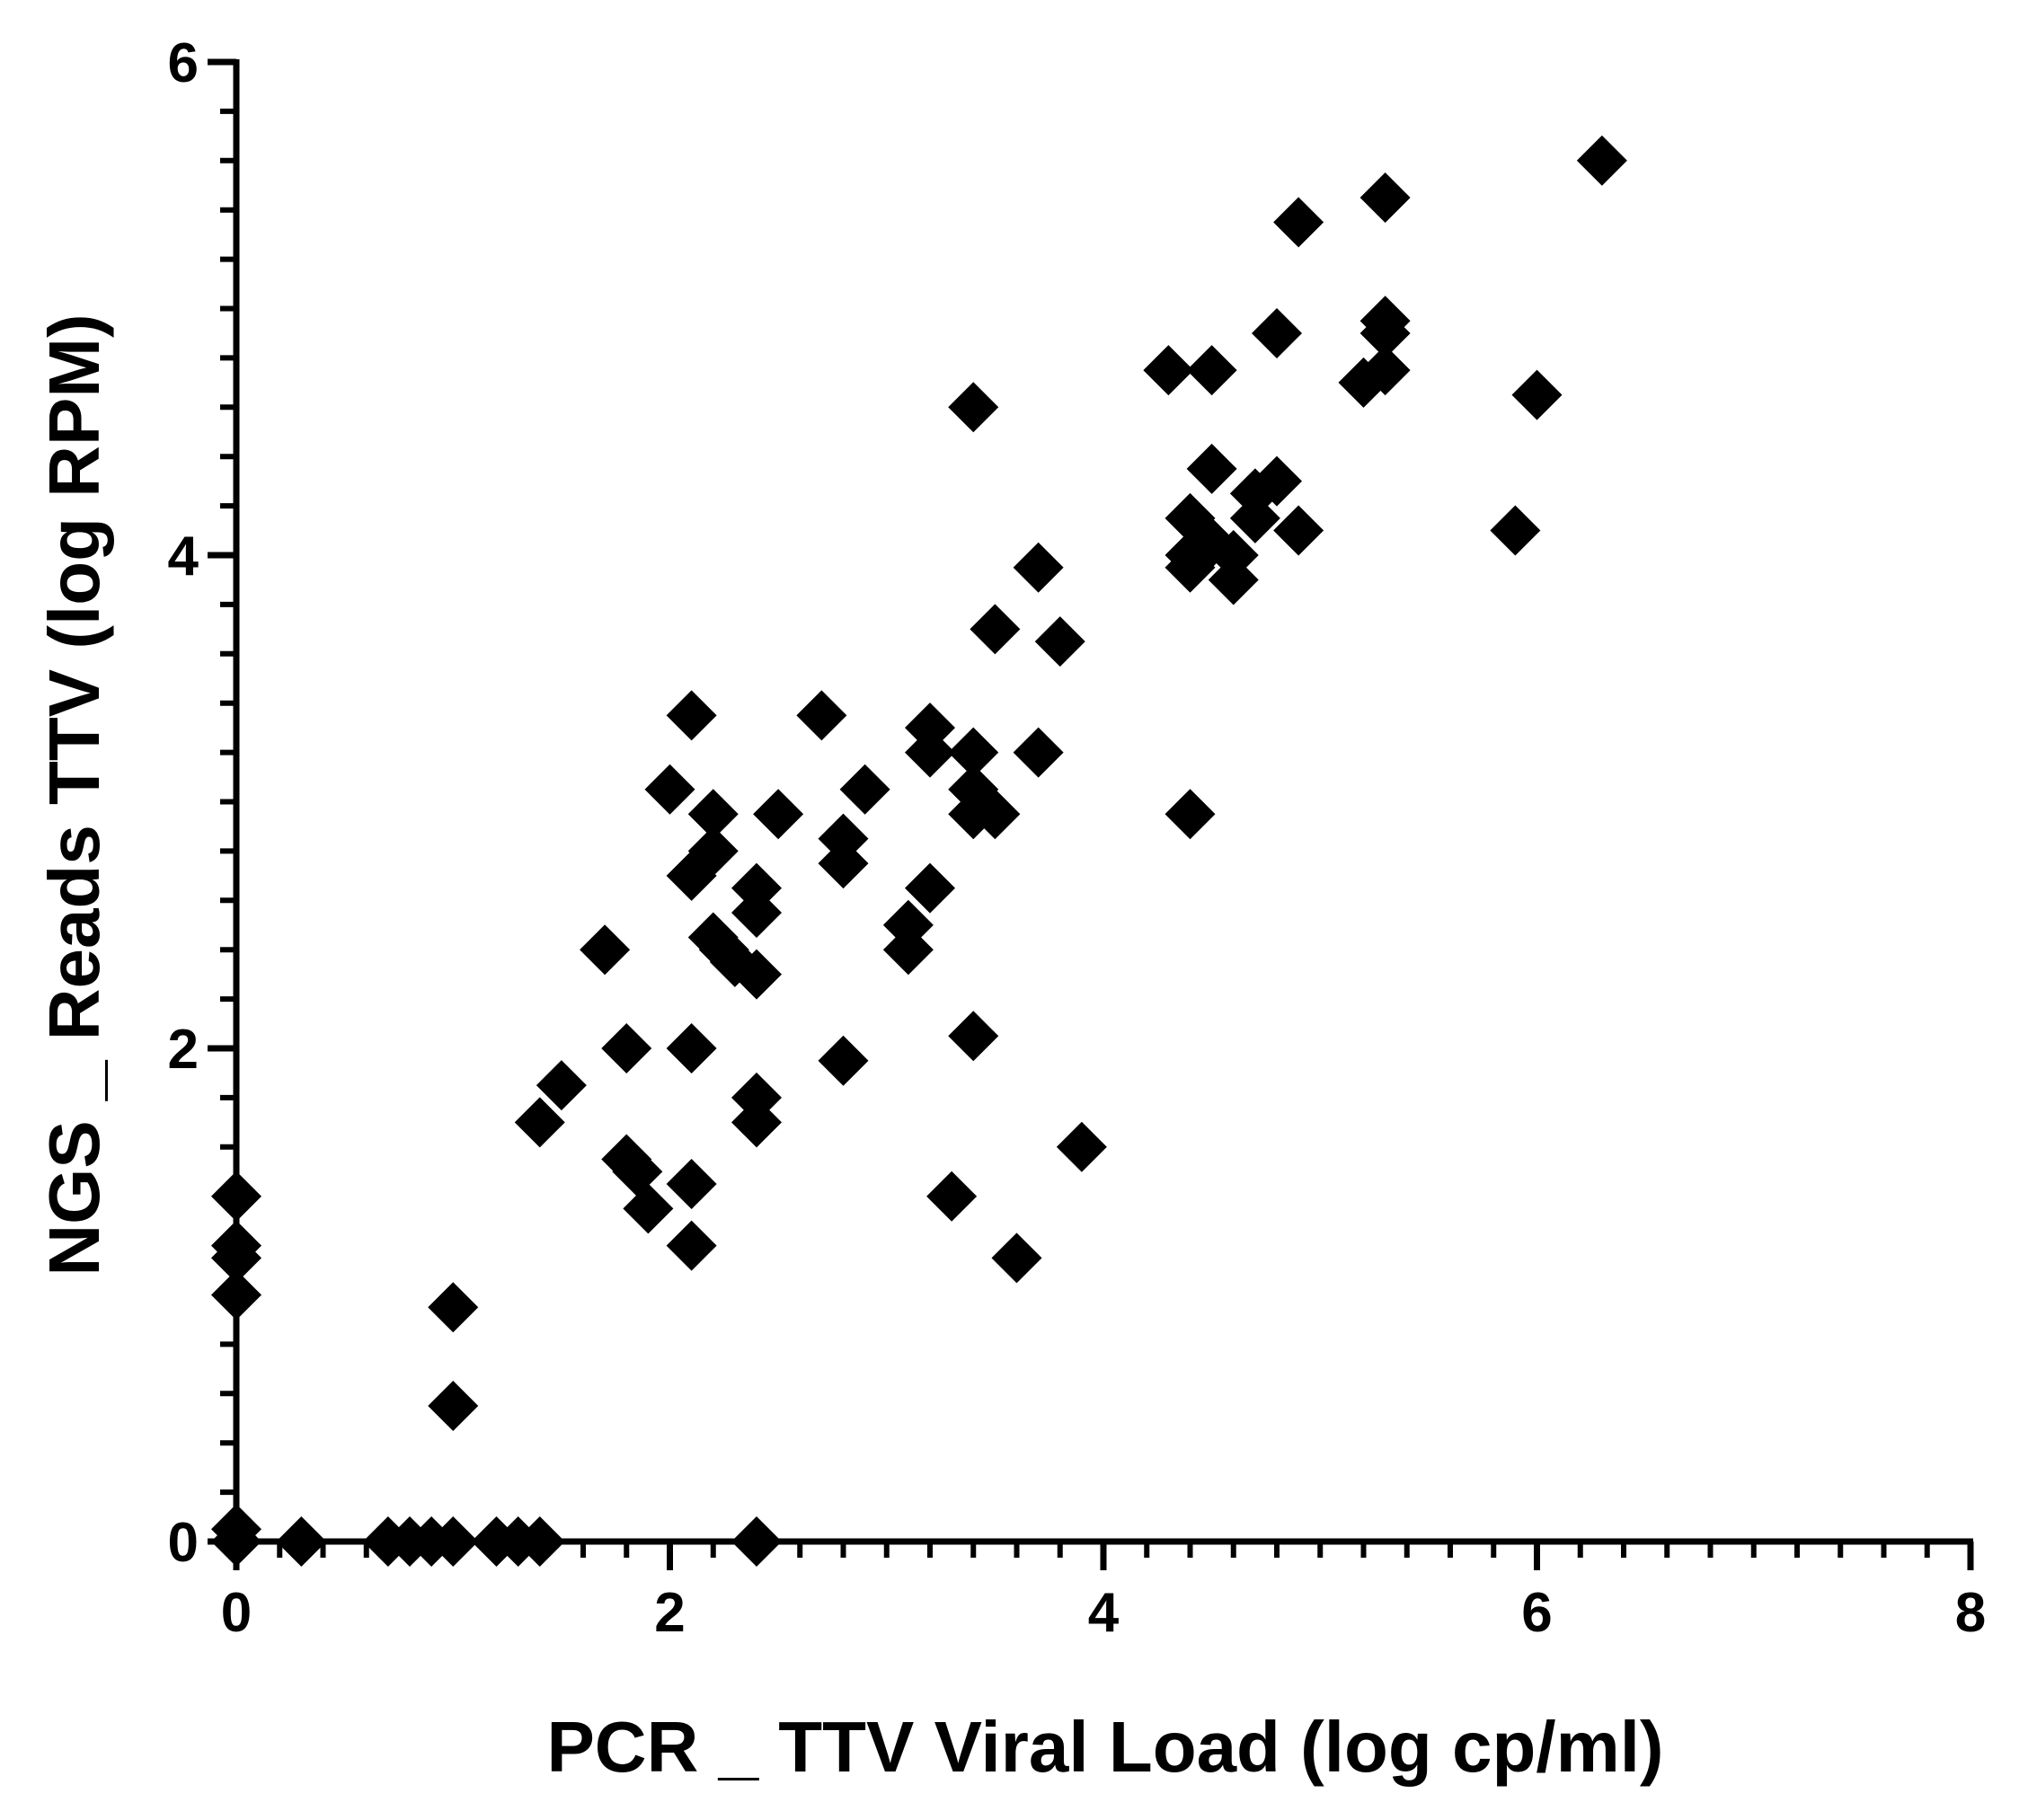 This screenshot has height=1820, width=2028. Describe the element at coordinates (669, 1613) in the screenshot. I see `x-tick-label: 2` at that location.